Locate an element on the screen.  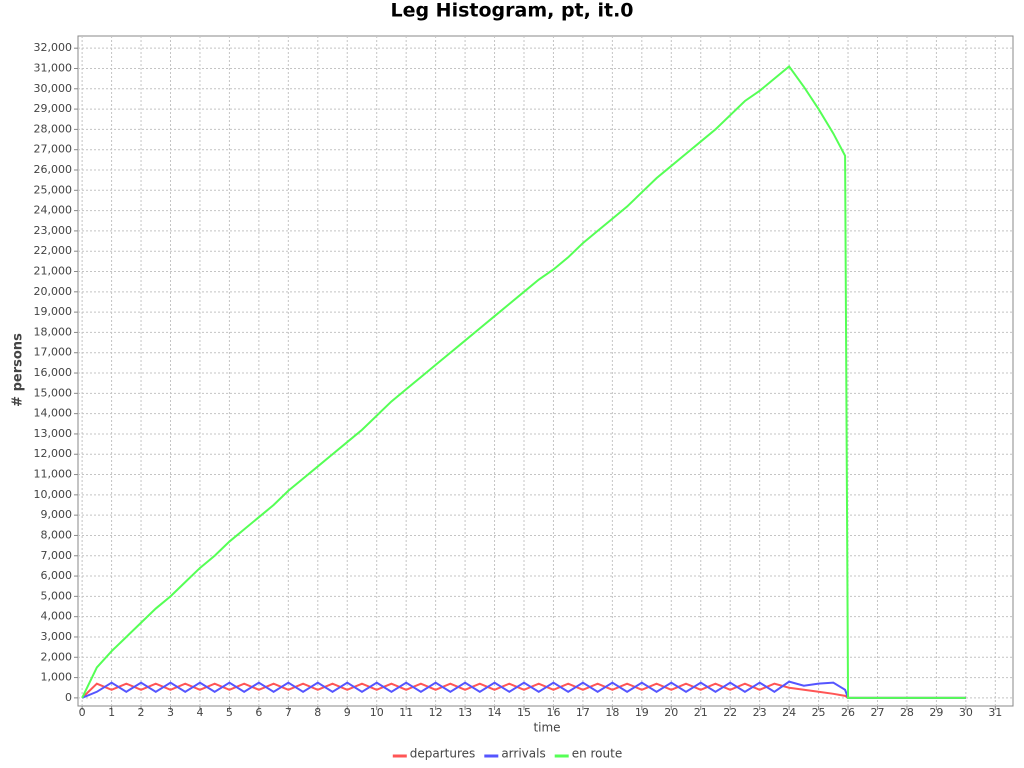
chart-title: Leg Histogram, pt, it.0 is located at coordinates (511, 11).